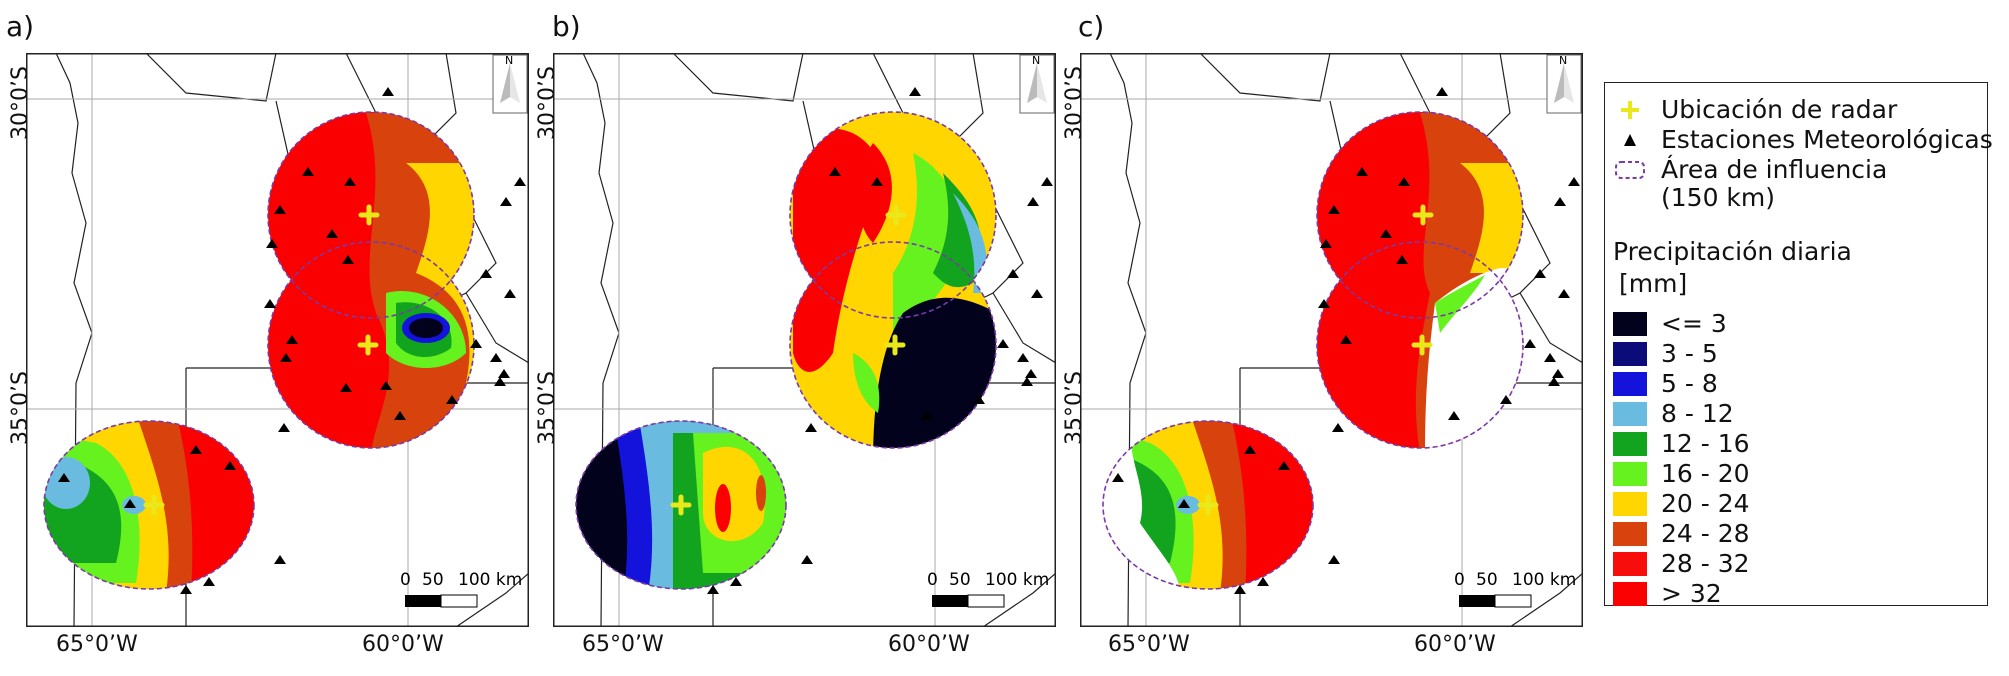 The image size is (2009, 676). Describe the element at coordinates (1694, 323) in the screenshot. I see `legend-class-label: <= 3` at that location.